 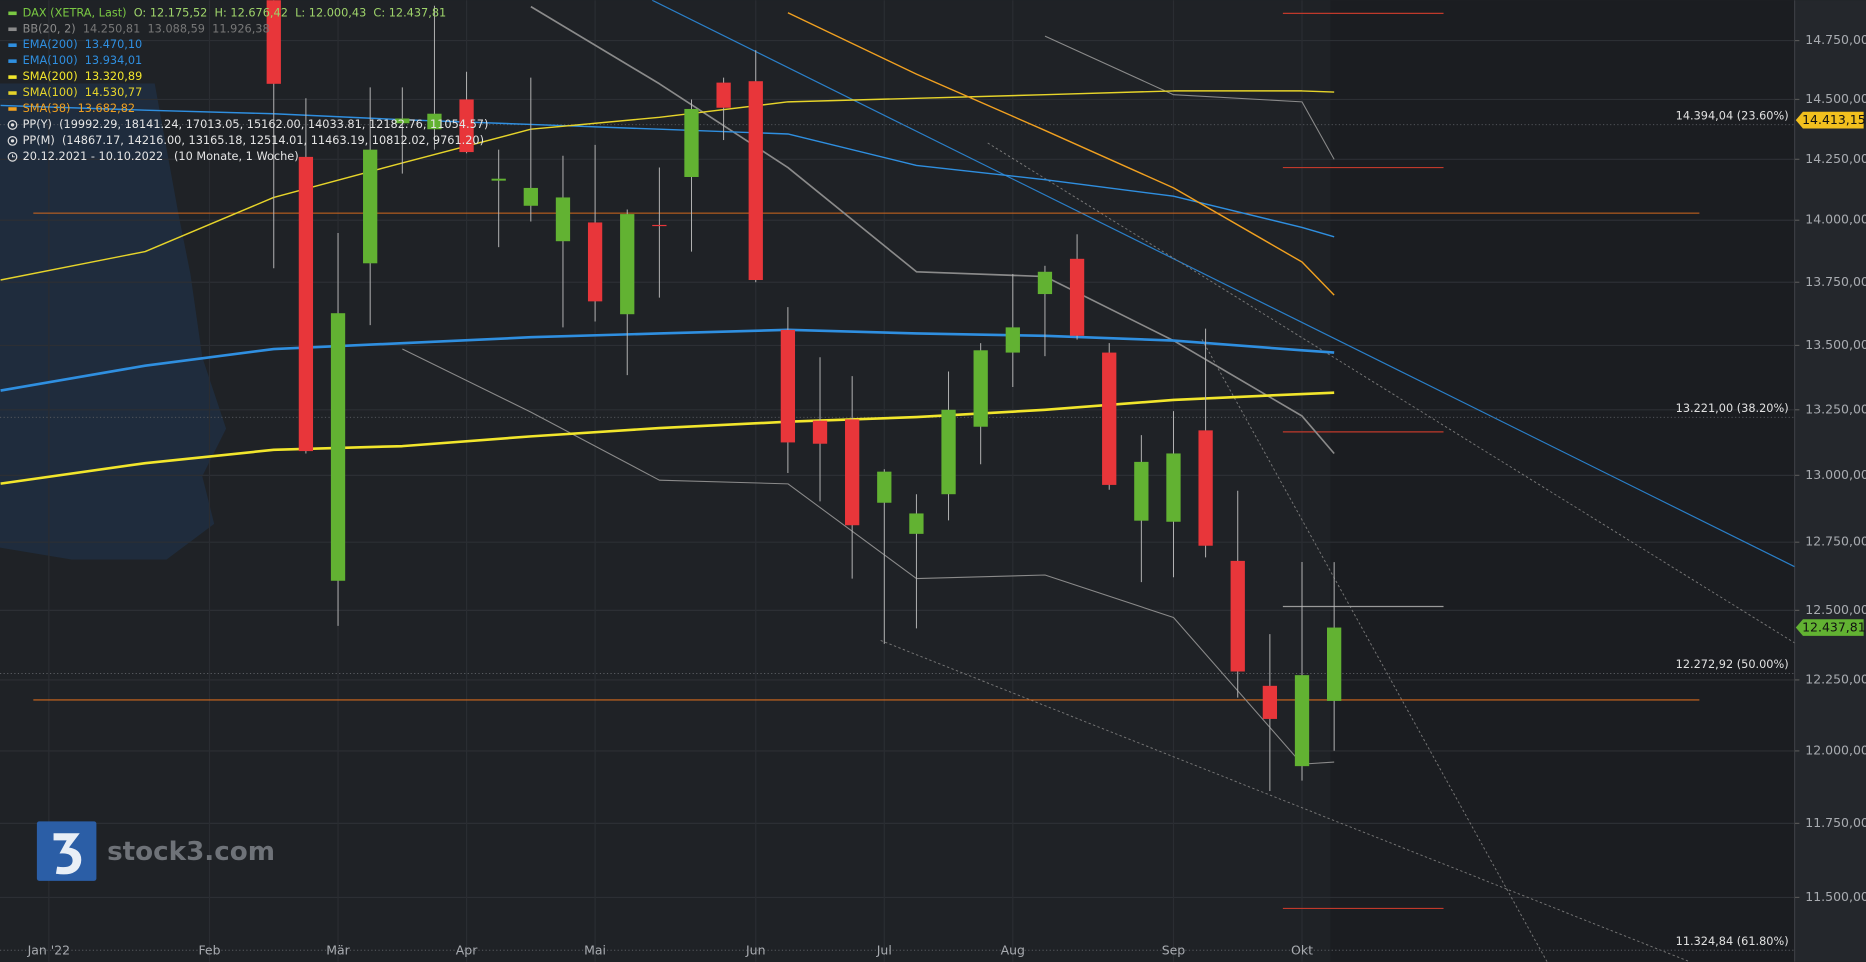 I want to click on x-tick-label: Feb, so click(x=209, y=950).